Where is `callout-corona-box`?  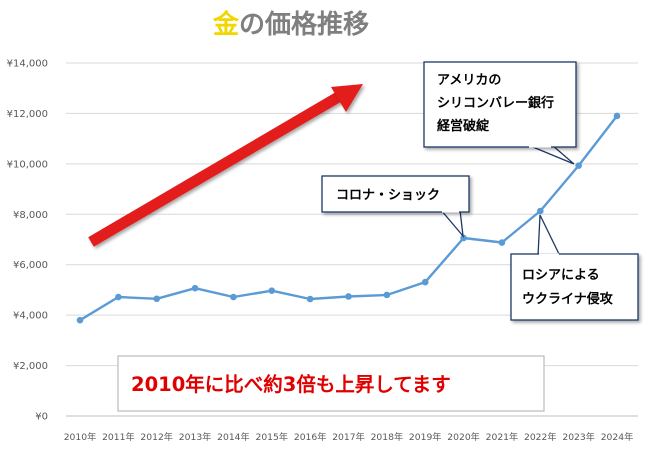
callout-corona-box is located at coordinates (395, 194).